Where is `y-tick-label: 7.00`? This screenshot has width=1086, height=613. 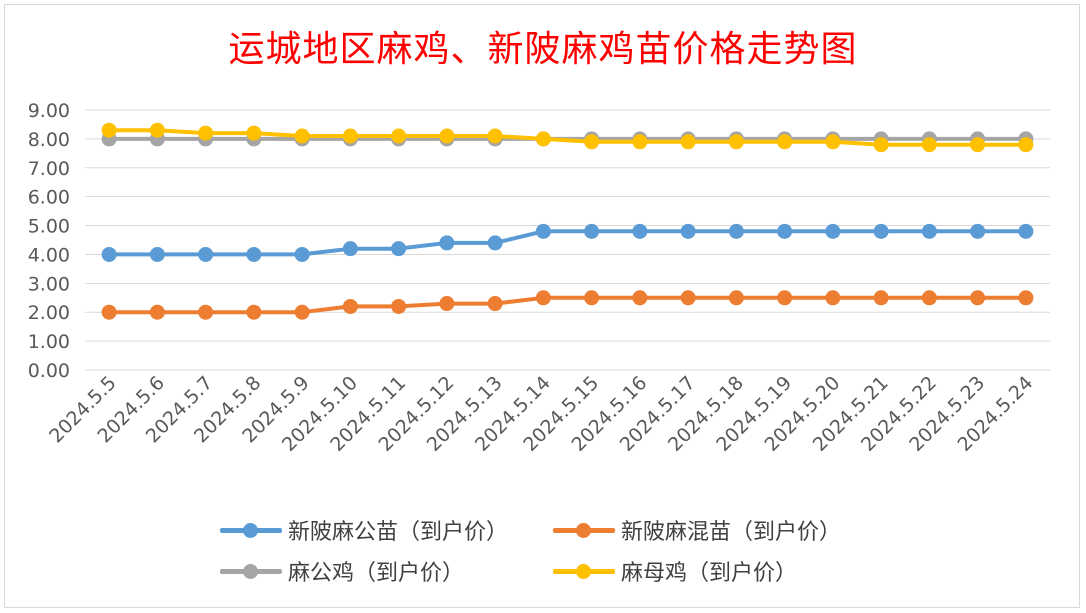 y-tick-label: 7.00 is located at coordinates (49, 169).